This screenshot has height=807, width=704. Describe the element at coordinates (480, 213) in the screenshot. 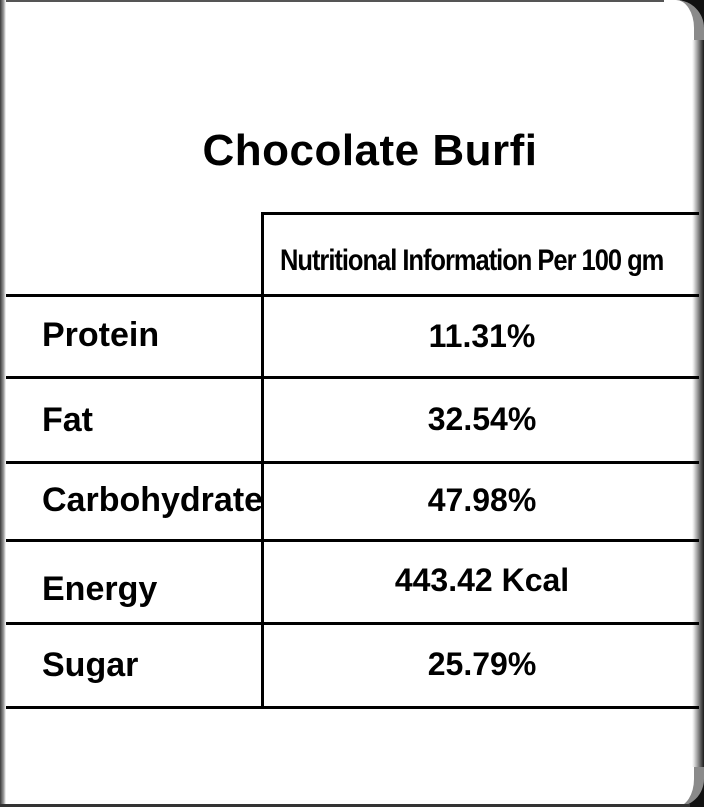

I see `table-top-line` at that location.